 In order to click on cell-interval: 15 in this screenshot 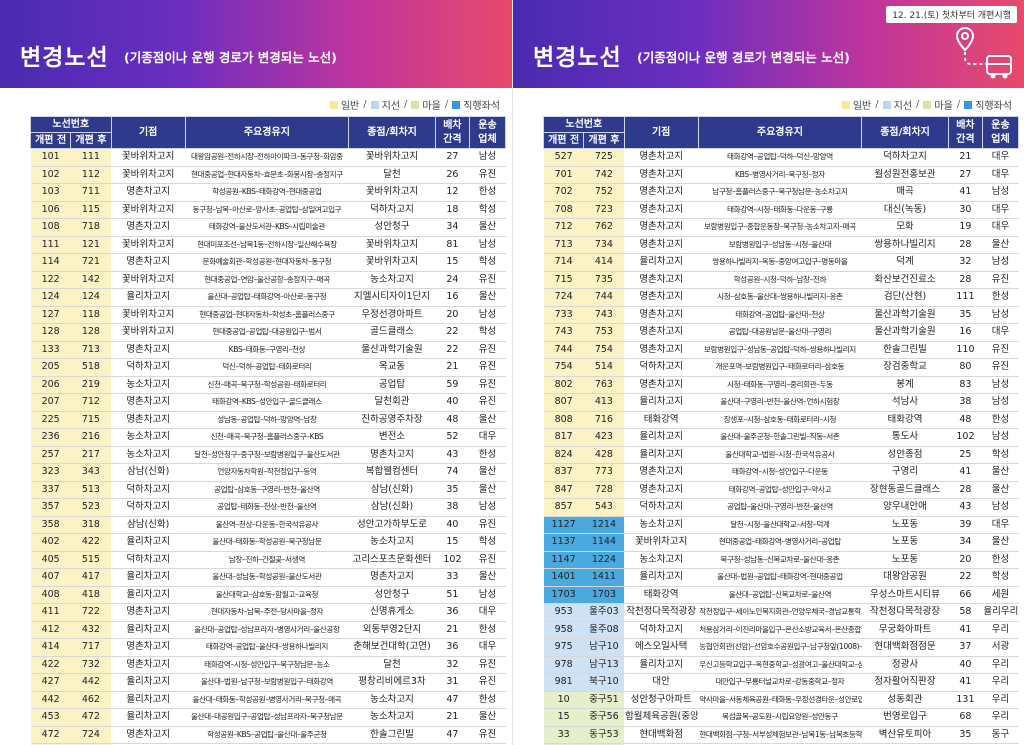, I will do `click(452, 262)`.